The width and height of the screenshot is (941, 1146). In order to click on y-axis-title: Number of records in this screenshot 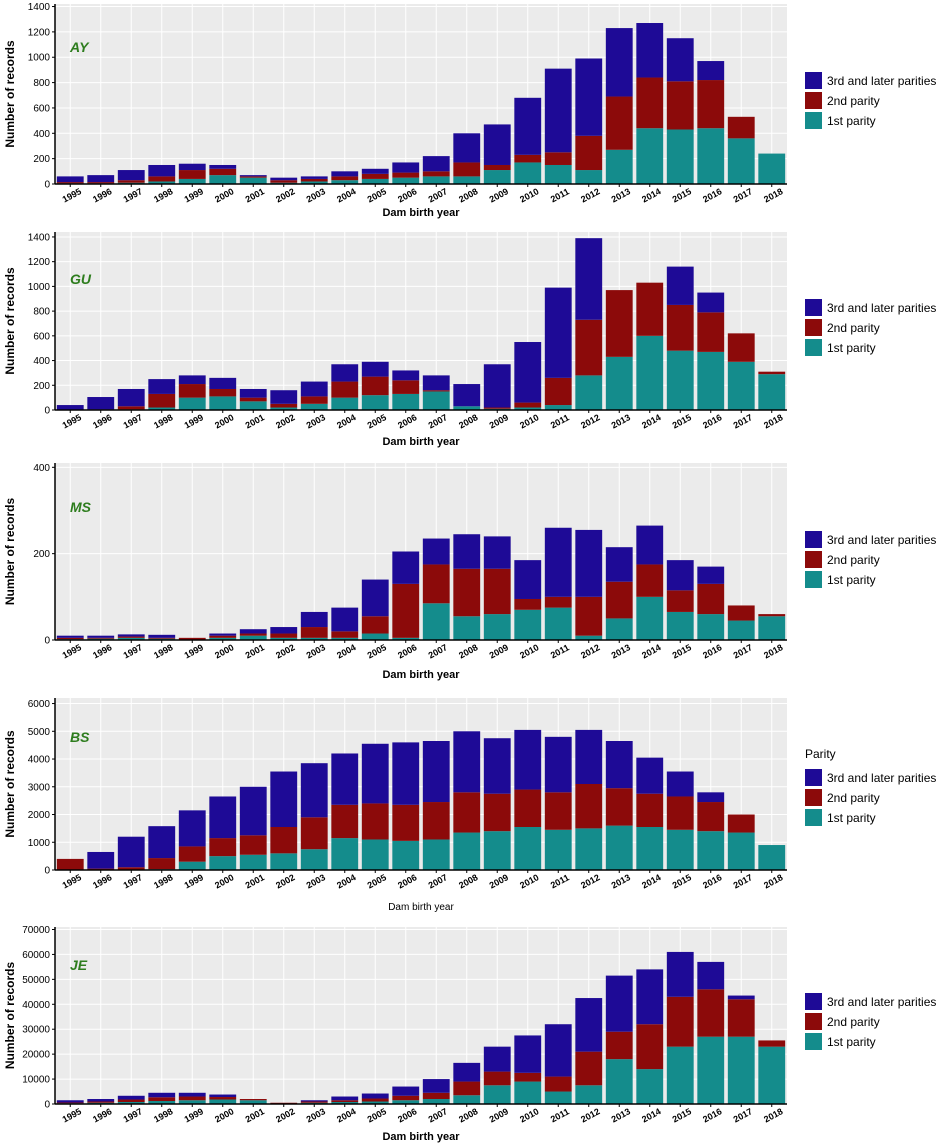, I will do `click(10, 551)`.